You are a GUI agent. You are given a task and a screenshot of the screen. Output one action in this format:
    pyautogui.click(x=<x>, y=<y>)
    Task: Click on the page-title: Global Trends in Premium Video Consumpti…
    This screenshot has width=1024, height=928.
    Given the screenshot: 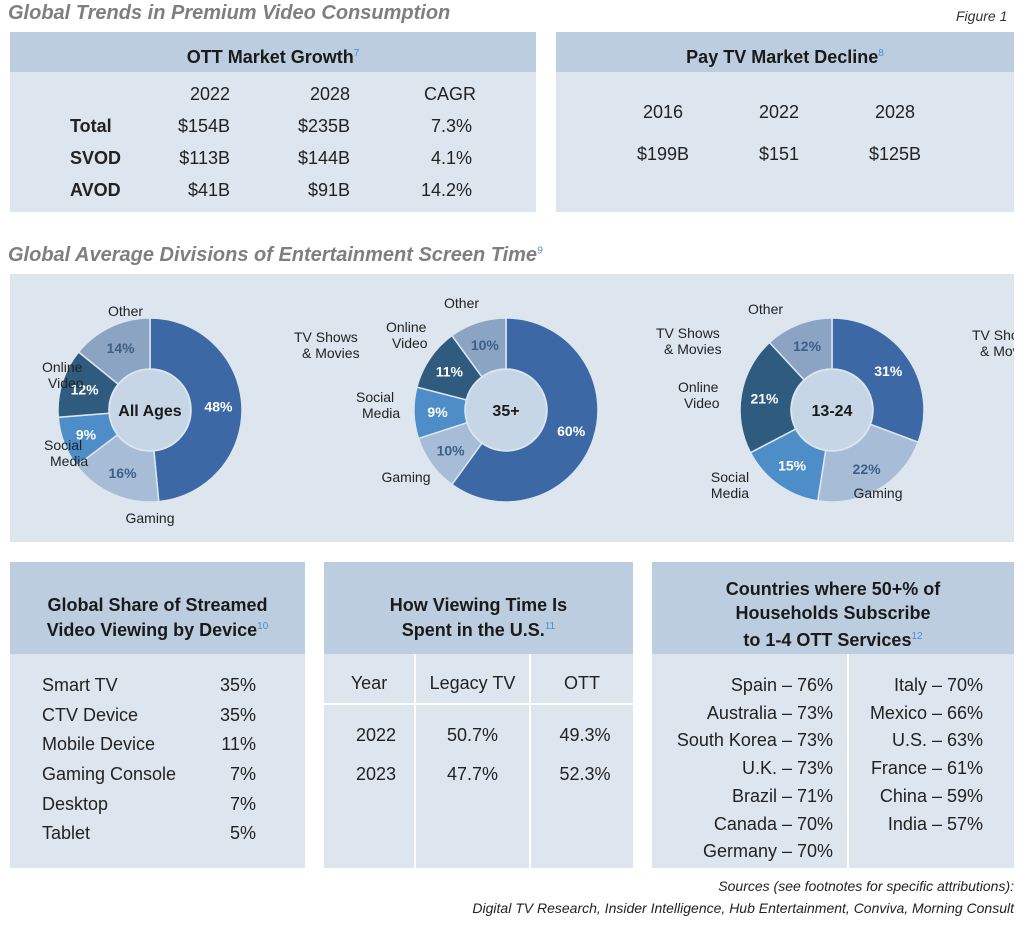 What is the action you would take?
    pyautogui.click(x=229, y=13)
    